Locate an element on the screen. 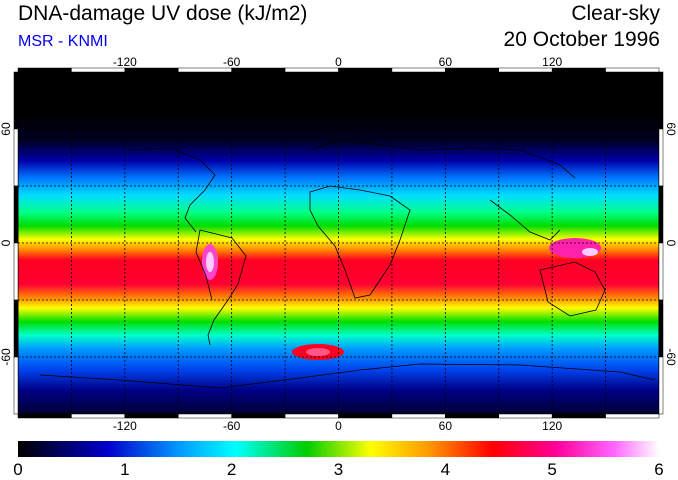 The image size is (678, 480). colorbar-tick-label: 5 is located at coordinates (551, 469).